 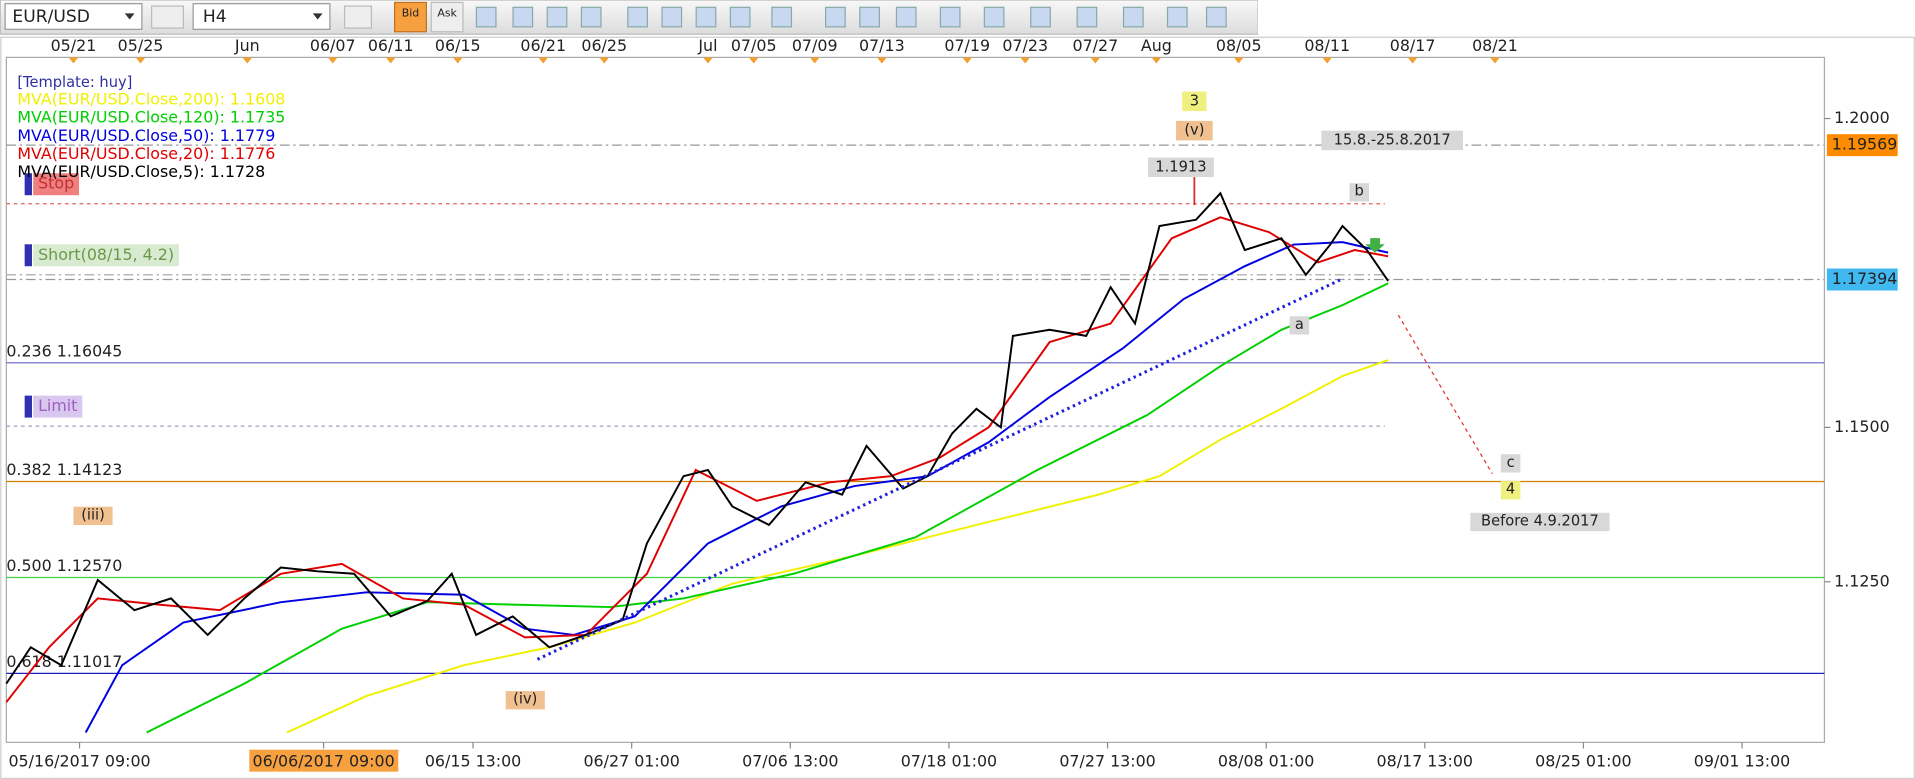 I want to click on top-tick-label: Aug, so click(x=1156, y=45).